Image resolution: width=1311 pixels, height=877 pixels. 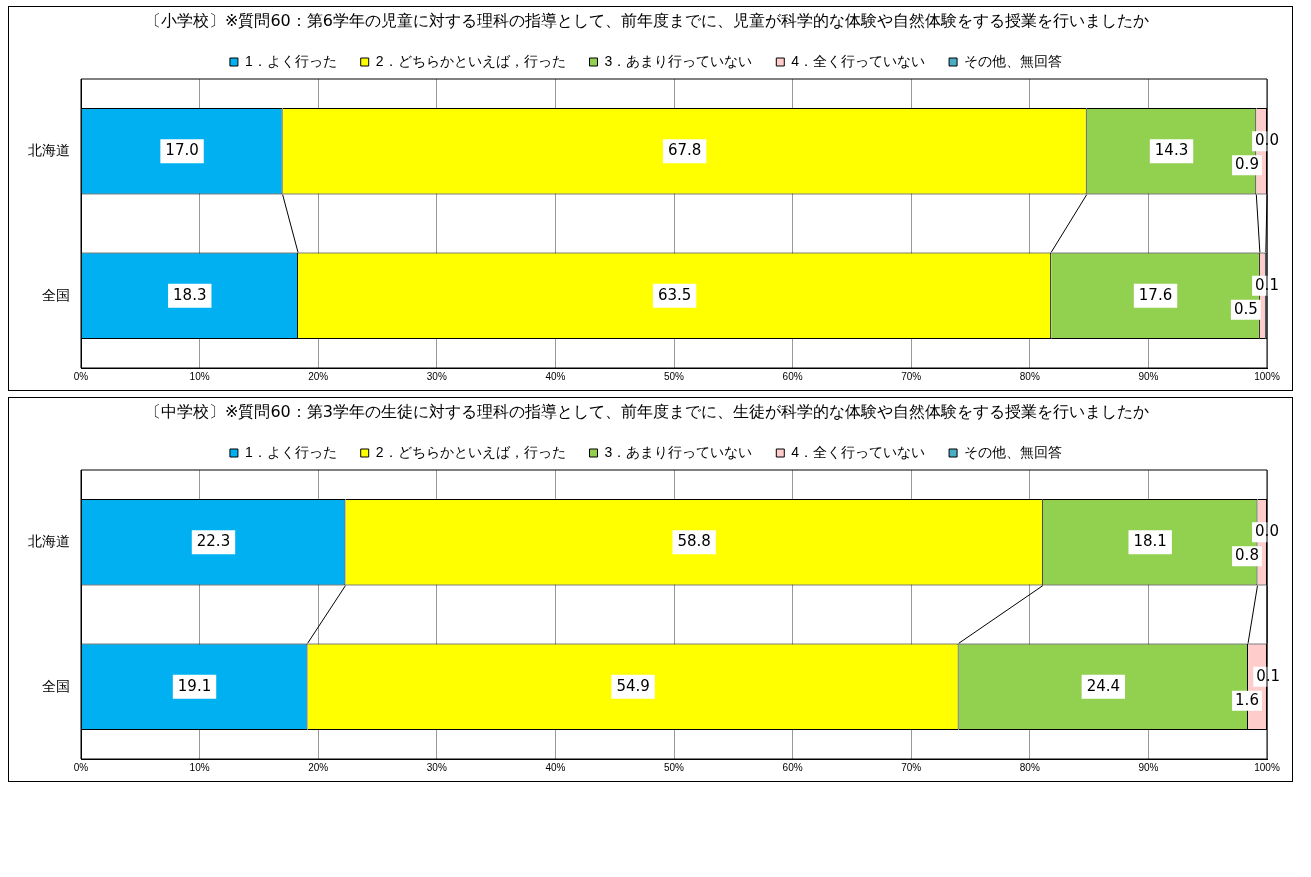 I want to click on data-label: 58.8, so click(x=694, y=541).